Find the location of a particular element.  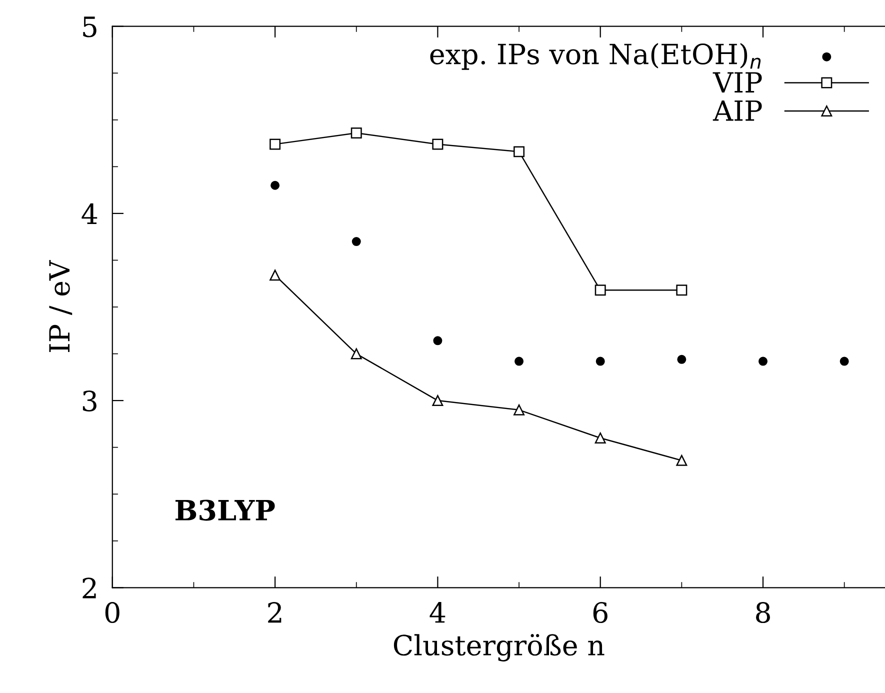

y-tick-label: 2 is located at coordinates (89, 588).